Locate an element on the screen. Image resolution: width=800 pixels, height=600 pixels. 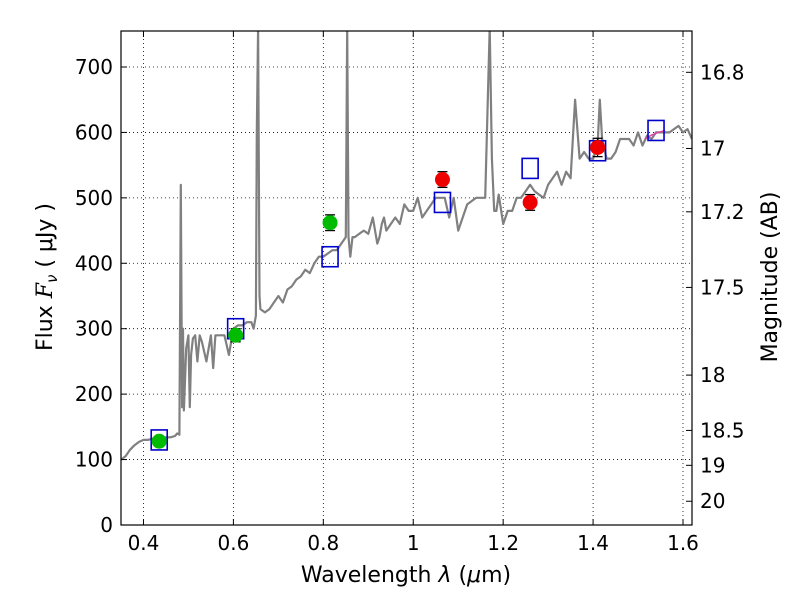
mag-tick-label: 16.8 is located at coordinates (722, 72).